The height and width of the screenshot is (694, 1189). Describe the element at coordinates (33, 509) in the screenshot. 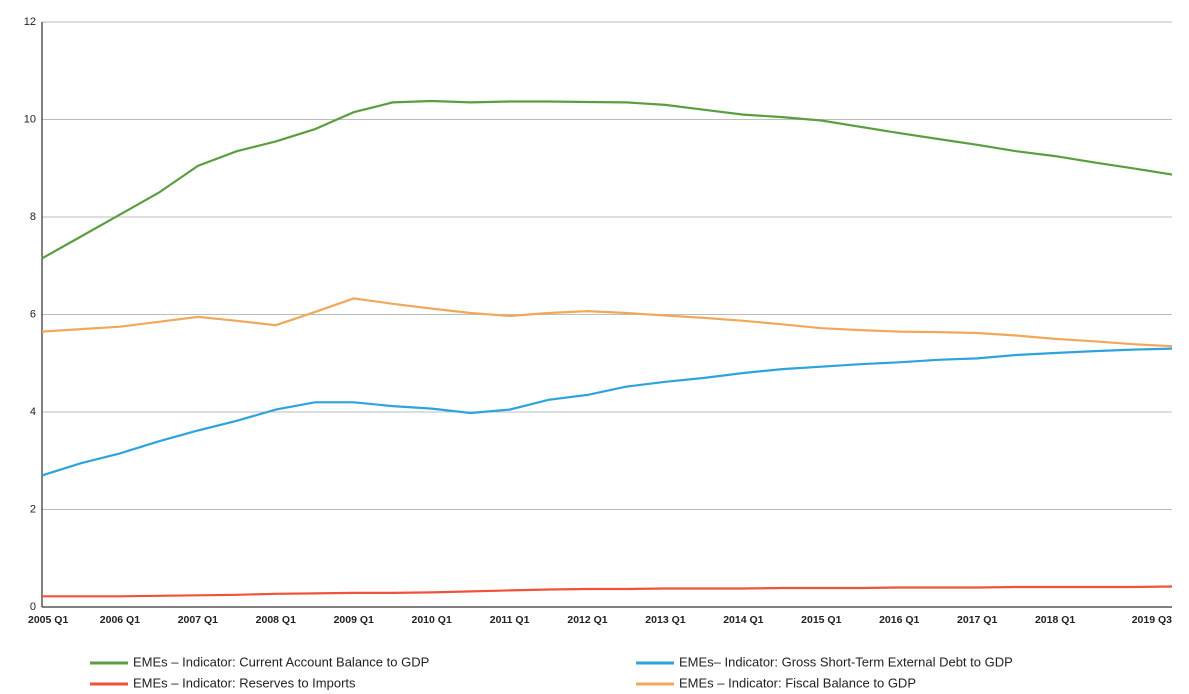

I see `y-tick-label: 2` at that location.